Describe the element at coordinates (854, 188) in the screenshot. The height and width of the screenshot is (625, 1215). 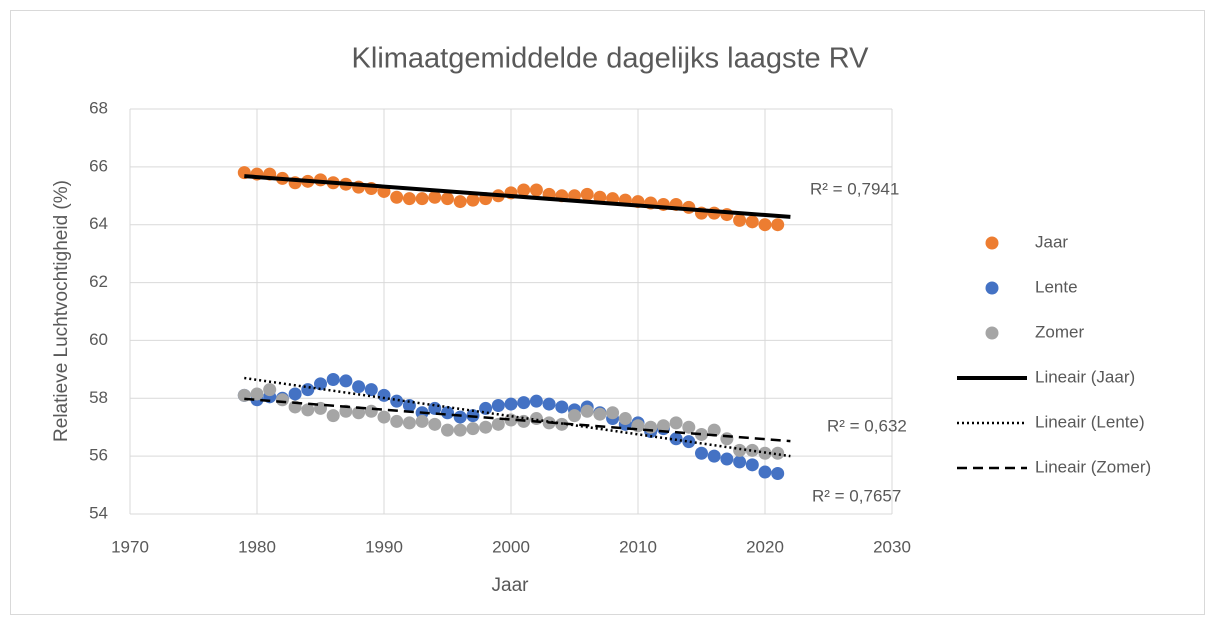
I see `r-squared-label: R² = 0,7941` at that location.